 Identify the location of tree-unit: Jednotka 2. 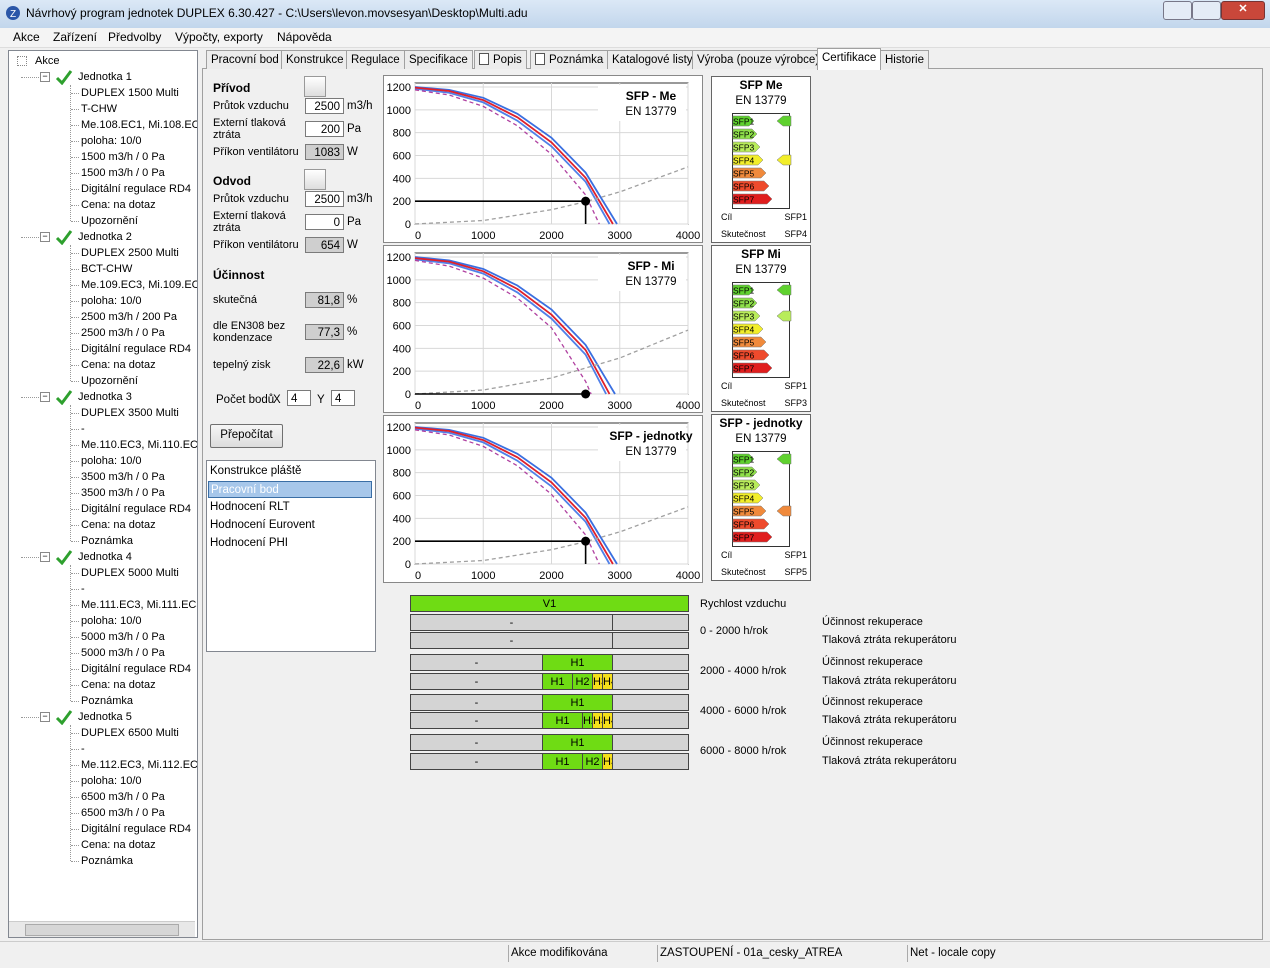
(105, 237).